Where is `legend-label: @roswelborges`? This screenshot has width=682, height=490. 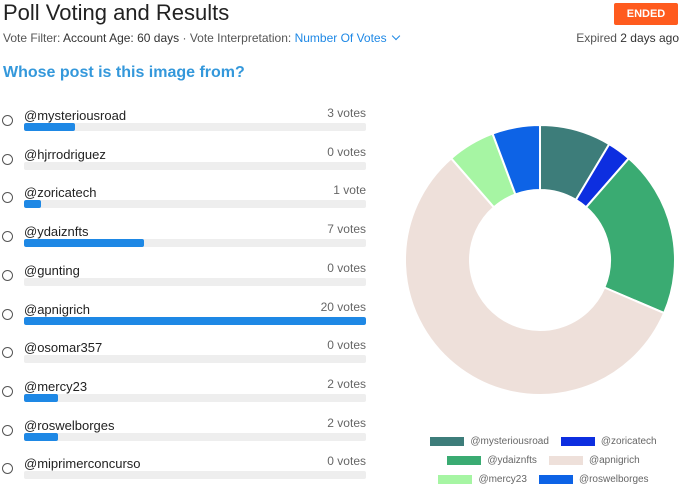 legend-label: @roswelborges is located at coordinates (613, 479).